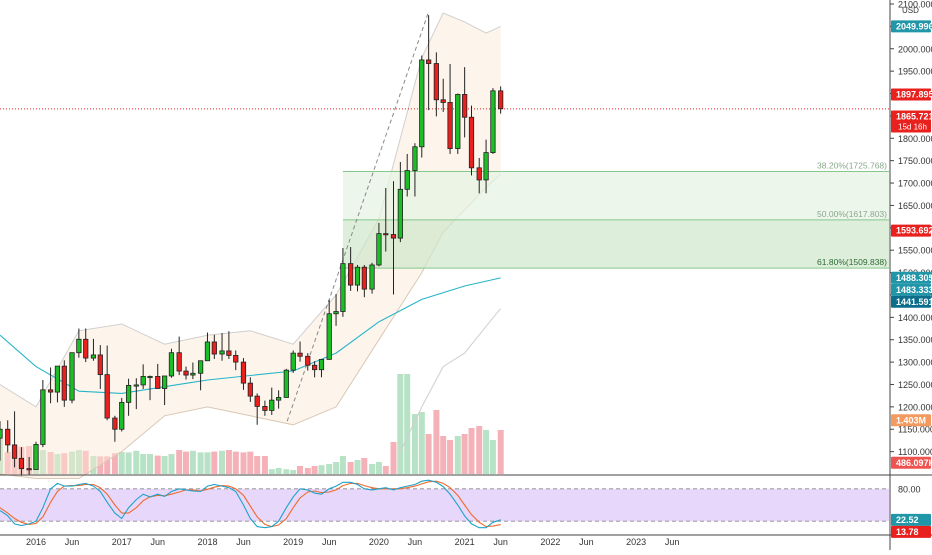 This screenshot has width=932, height=555. What do you see at coordinates (550, 542) in the screenshot?
I see `time-tick-label: 2022` at bounding box center [550, 542].